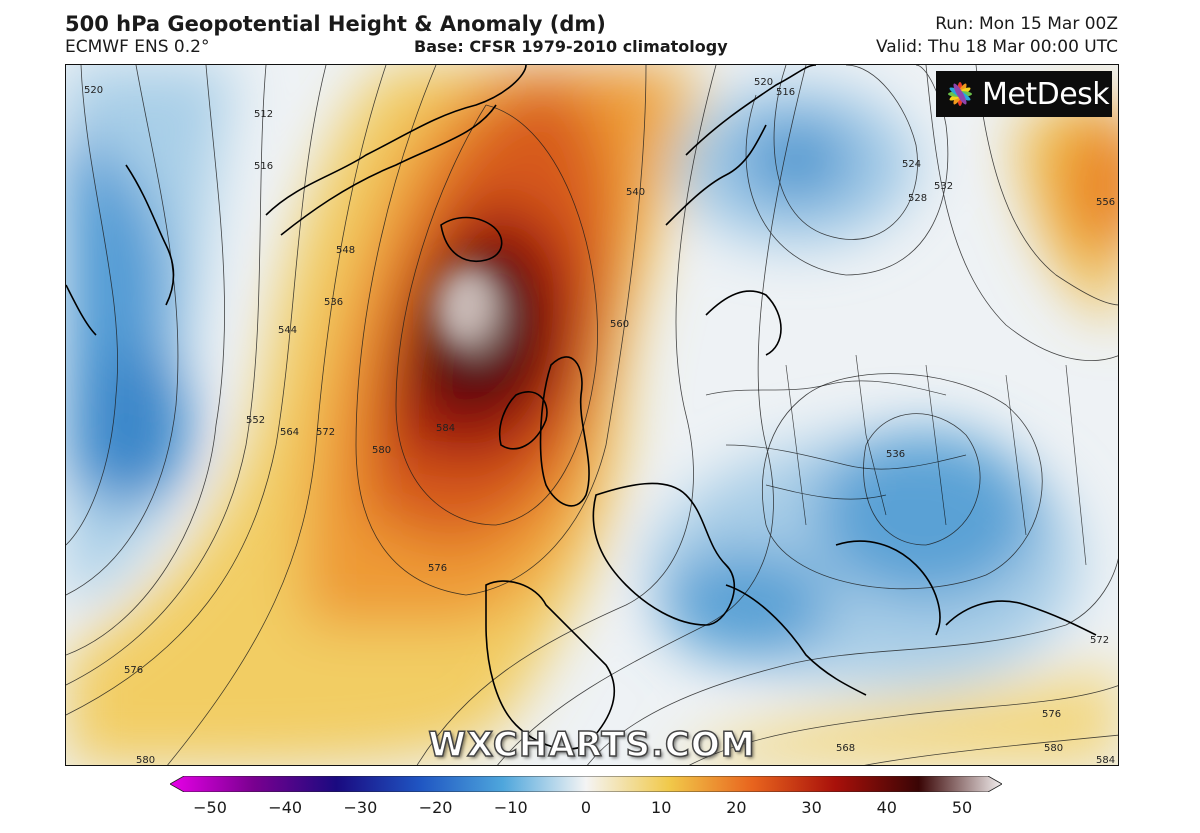  What do you see at coordinates (435, 807) in the screenshot?
I see `colorbar-tick-label: −20` at bounding box center [435, 807].